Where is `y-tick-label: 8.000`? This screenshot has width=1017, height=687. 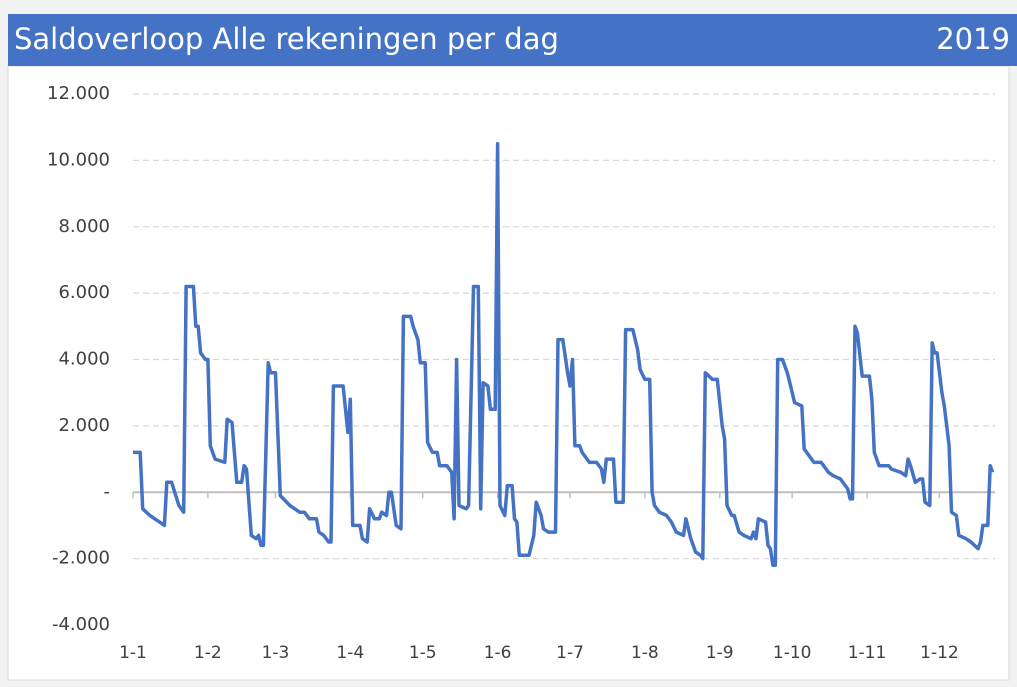
y-tick-label: 8.000 is located at coordinates (84, 226).